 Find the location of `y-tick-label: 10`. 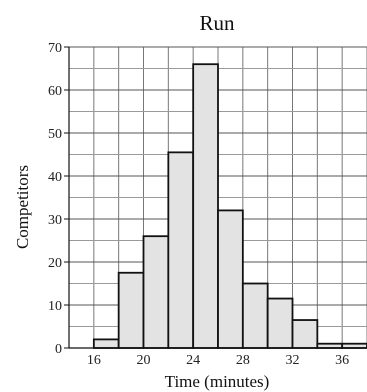

y-tick-label: 10 is located at coordinates (55, 306).